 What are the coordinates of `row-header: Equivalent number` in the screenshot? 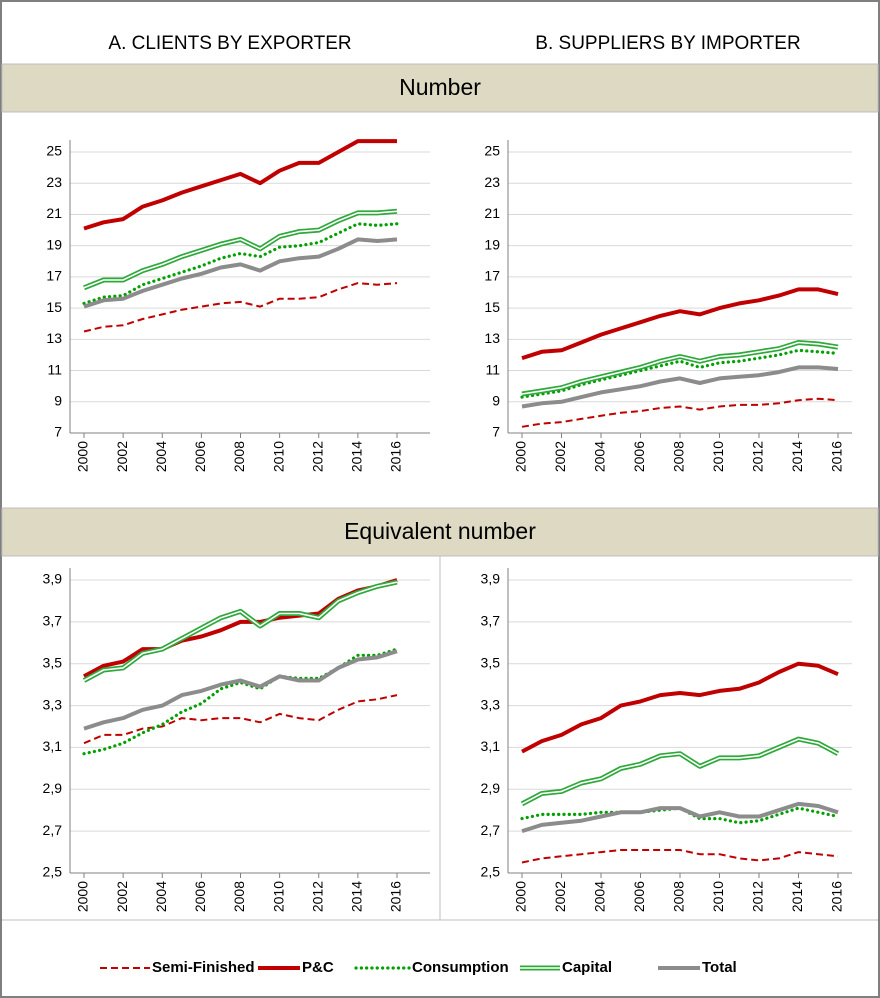 It's located at (440, 531).